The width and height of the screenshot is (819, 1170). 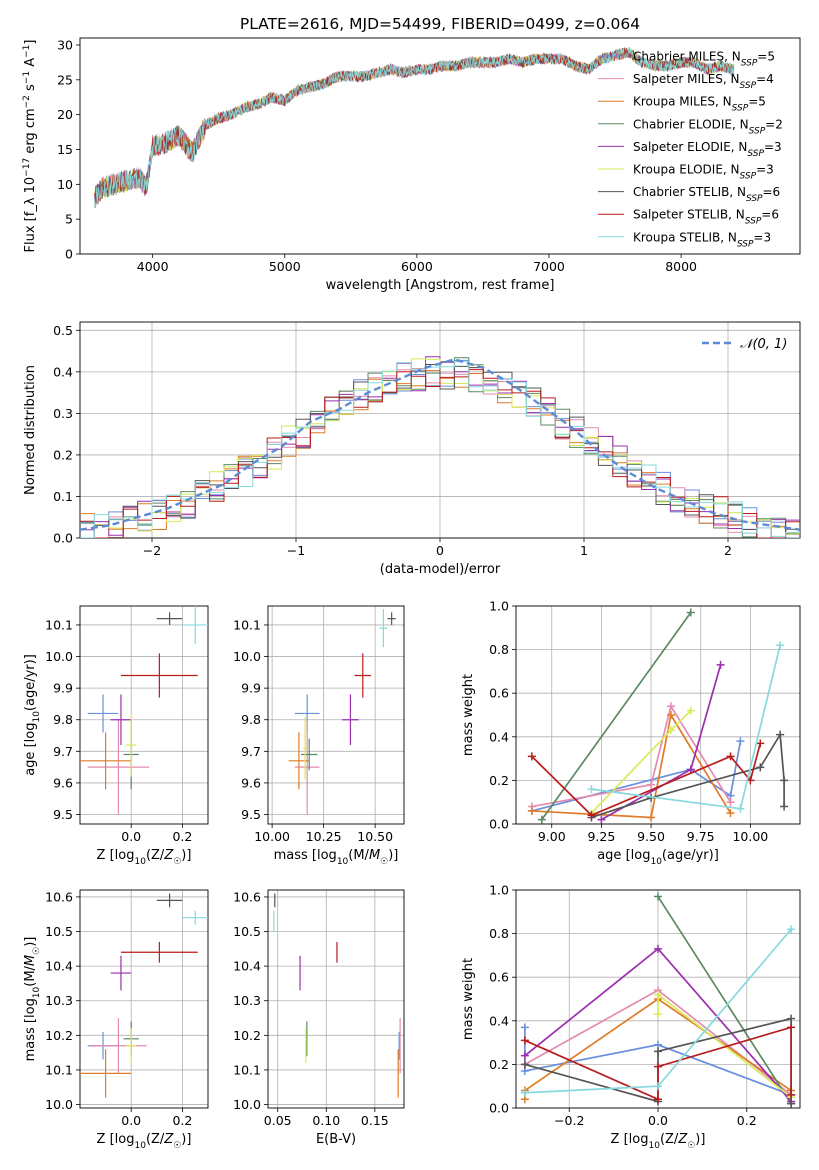 What do you see at coordinates (30, 146) in the screenshot?
I see `spectrum-ylabel: Flux [f_λ 10−17 erg cm−2 s−1 A−1]` at bounding box center [30, 146].